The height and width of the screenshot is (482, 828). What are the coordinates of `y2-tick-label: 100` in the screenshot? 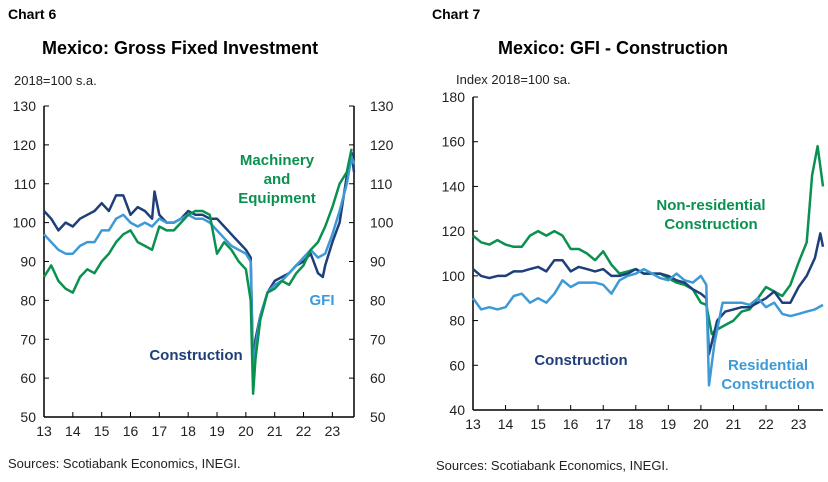 It's located at (382, 223).